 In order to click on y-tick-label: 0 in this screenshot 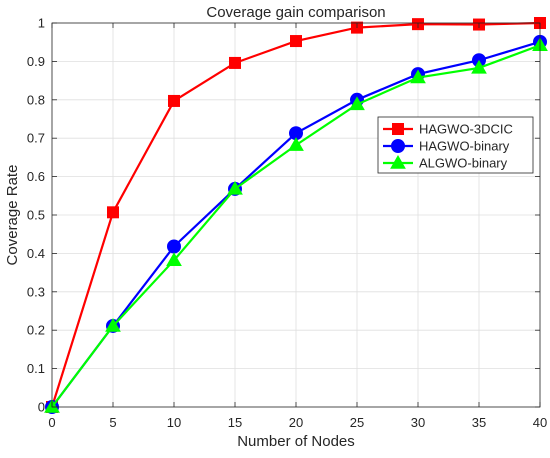, I will do `click(41, 407)`.